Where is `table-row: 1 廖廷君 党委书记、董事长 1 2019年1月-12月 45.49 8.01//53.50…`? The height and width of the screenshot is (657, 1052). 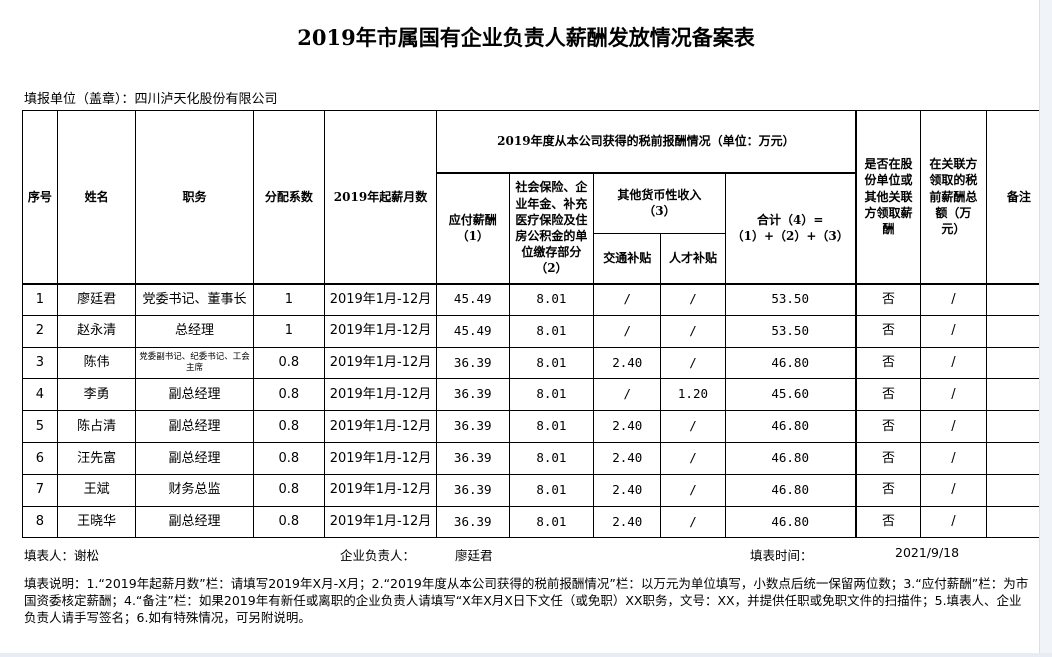 table-row: 1 廖廷君 党委书记、董事长 1 2019年1月-12月 45.49 8.01//53.50… is located at coordinates (537, 299).